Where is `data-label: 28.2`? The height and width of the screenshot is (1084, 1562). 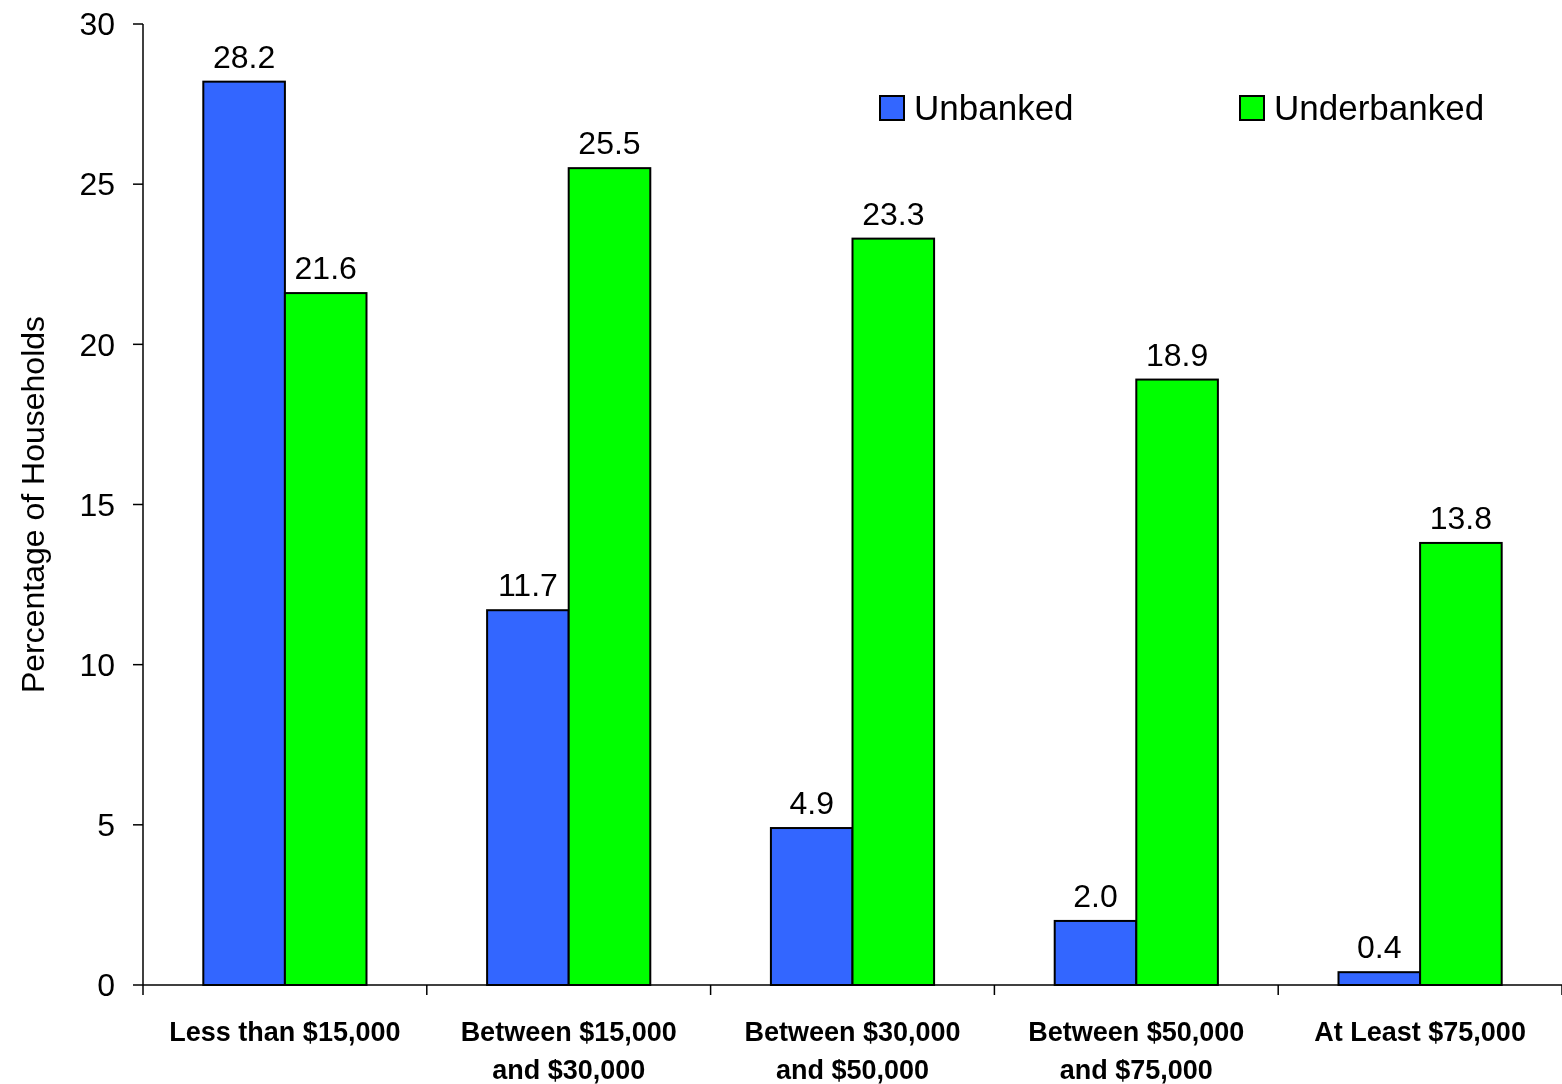 data-label: 28.2 is located at coordinates (244, 56).